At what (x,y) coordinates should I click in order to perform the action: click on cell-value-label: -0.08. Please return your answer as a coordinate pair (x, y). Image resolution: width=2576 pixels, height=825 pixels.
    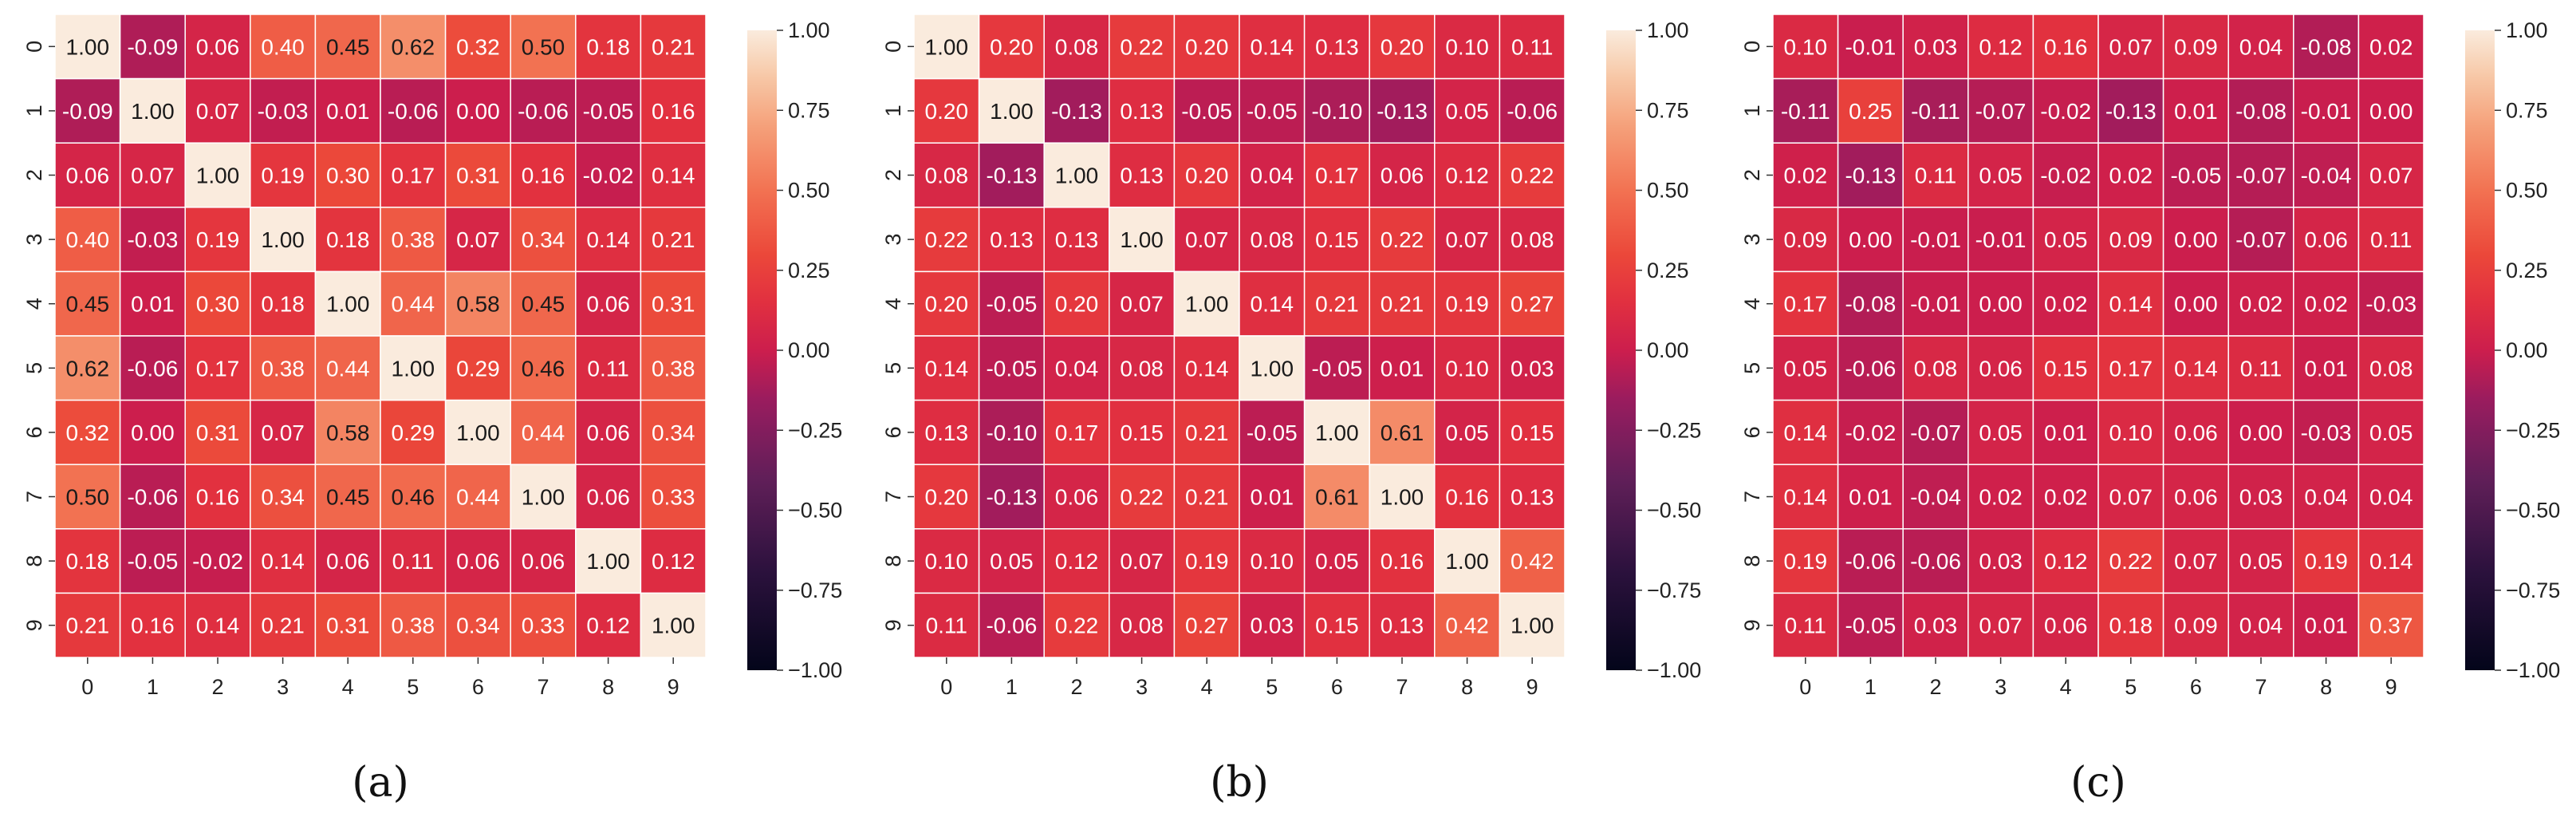
    Looking at the image, I should click on (1870, 305).